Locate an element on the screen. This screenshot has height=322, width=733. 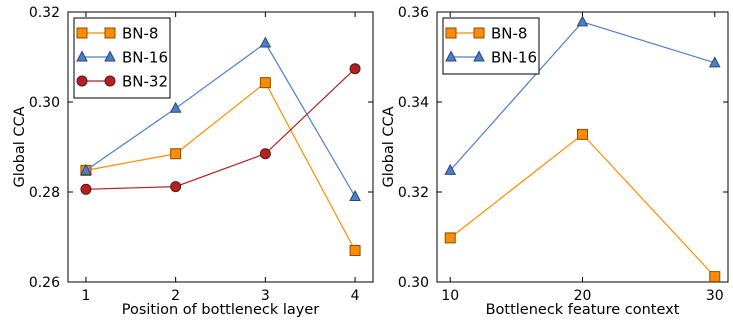
legend-label: BN-32 is located at coordinates (145, 82).